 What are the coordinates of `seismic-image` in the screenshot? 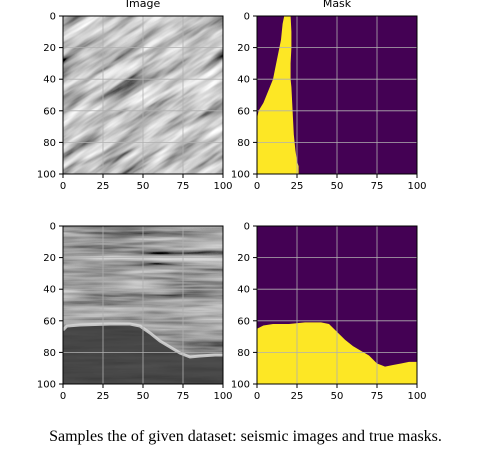 It's located at (143, 95).